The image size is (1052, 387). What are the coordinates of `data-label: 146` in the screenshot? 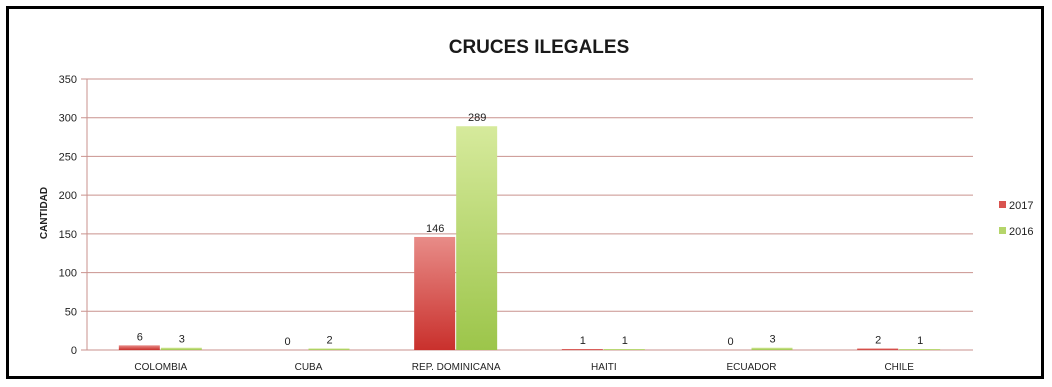 It's located at (435, 229).